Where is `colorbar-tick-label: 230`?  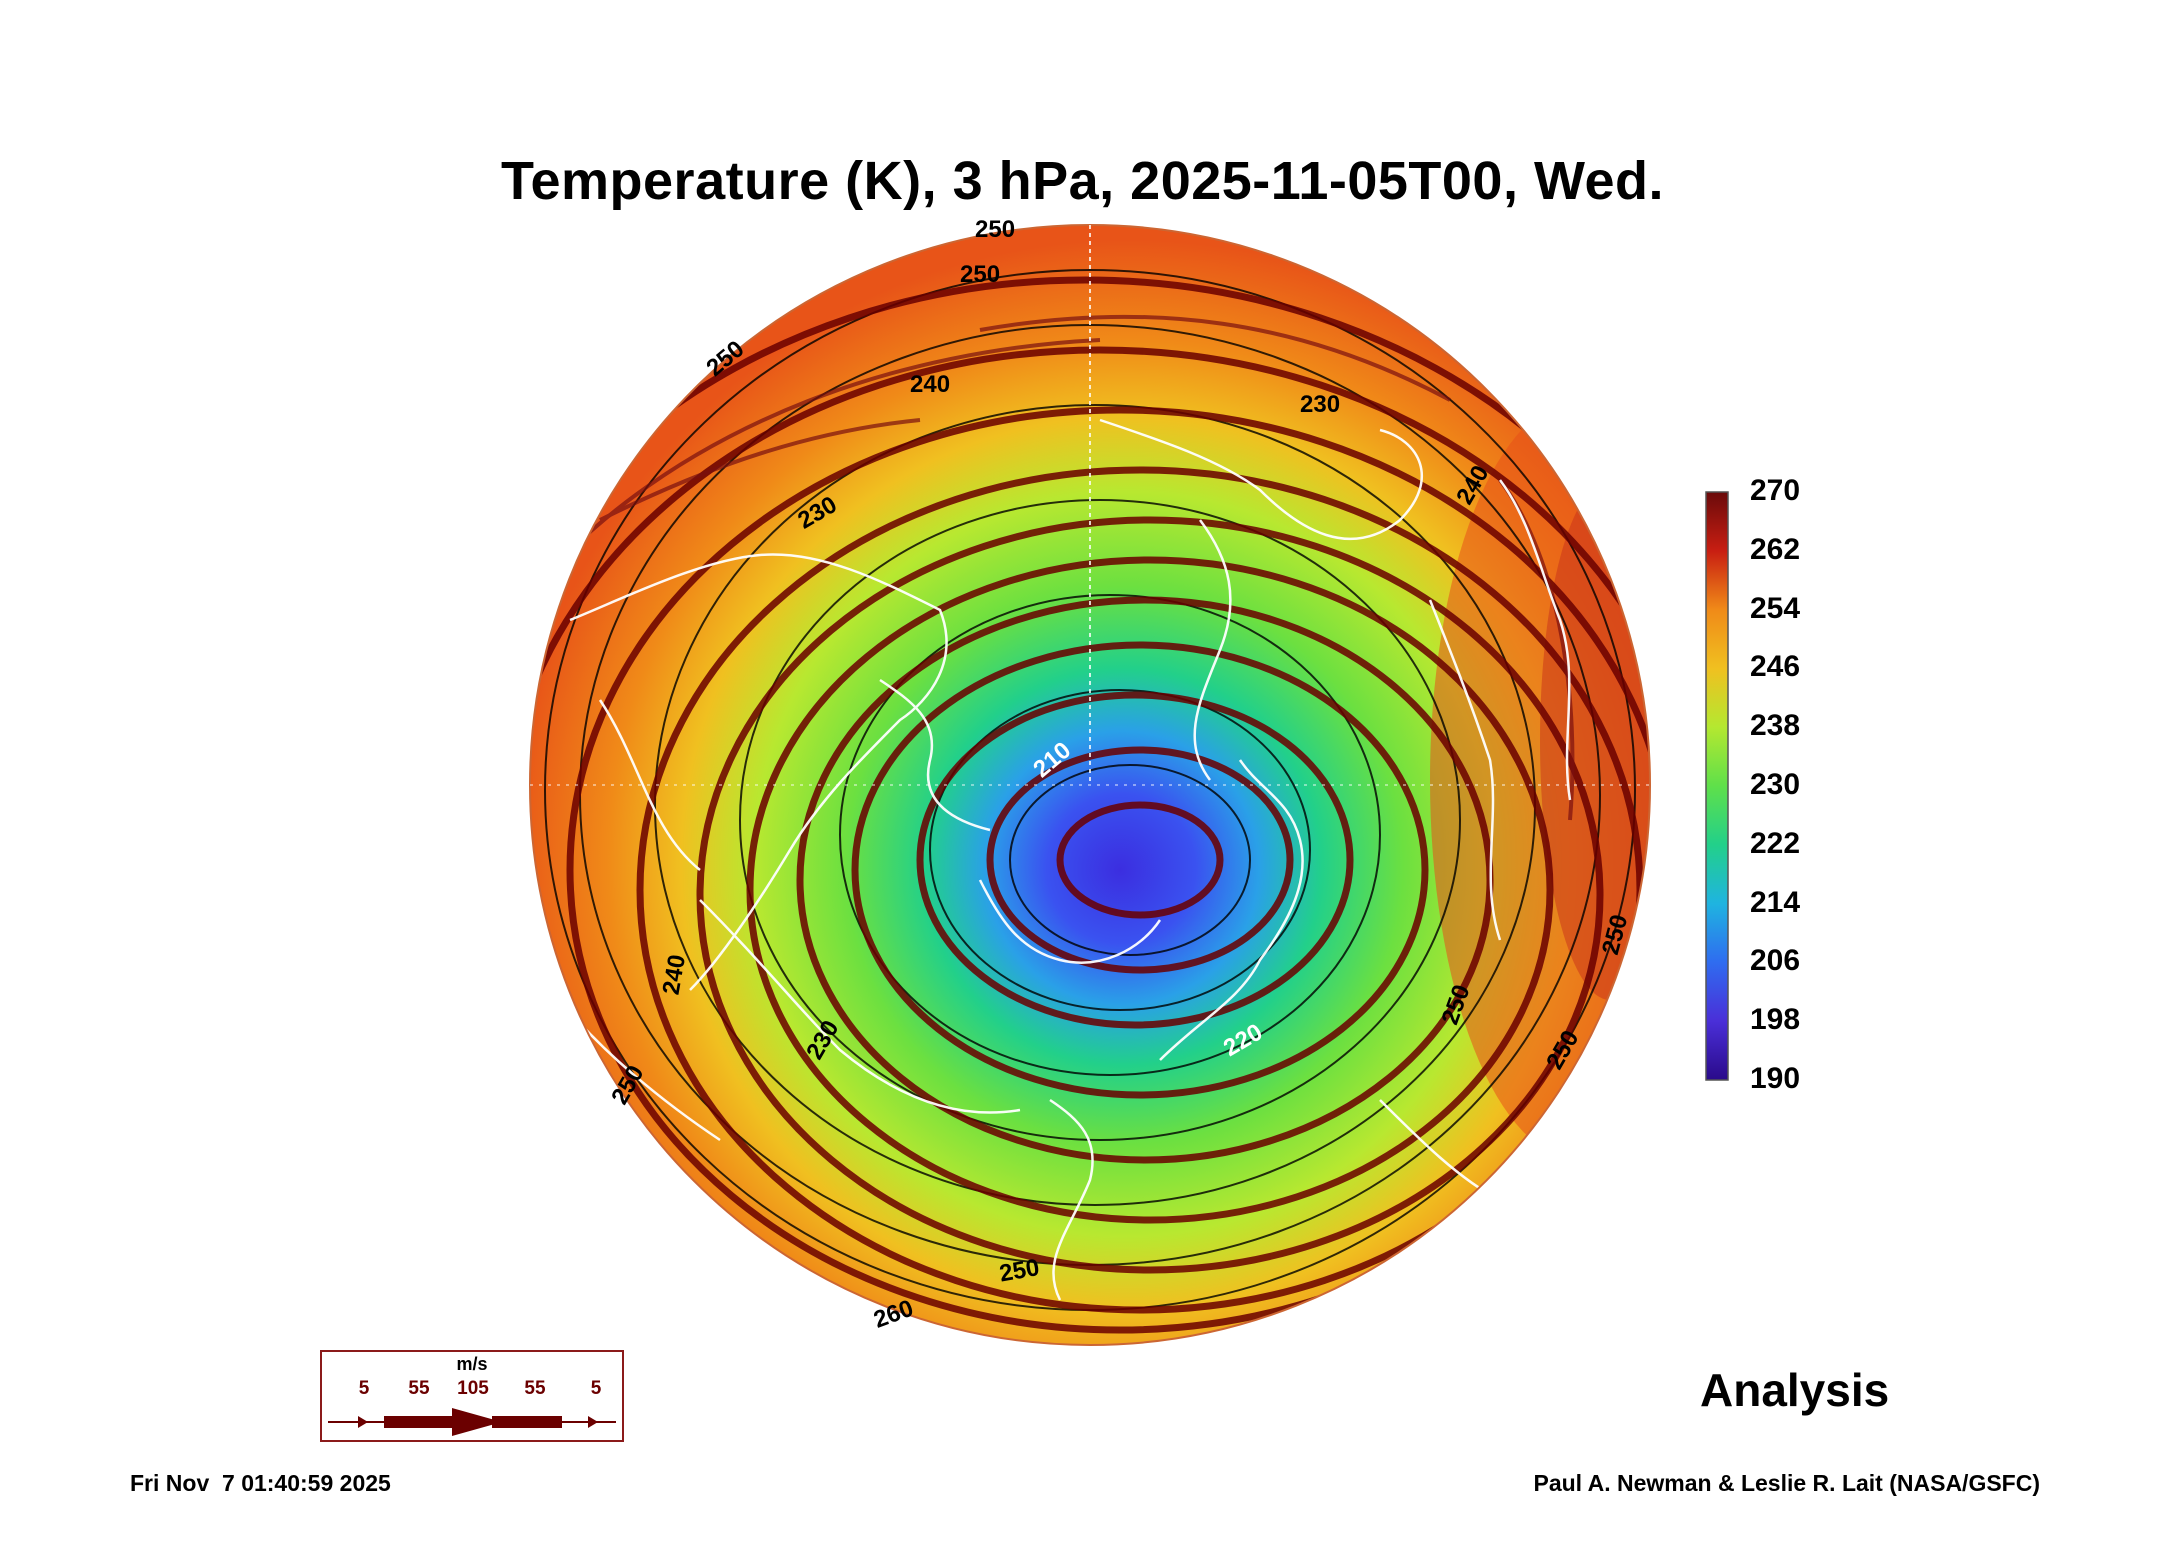
colorbar-tick-label: 230 is located at coordinates (1775, 784).